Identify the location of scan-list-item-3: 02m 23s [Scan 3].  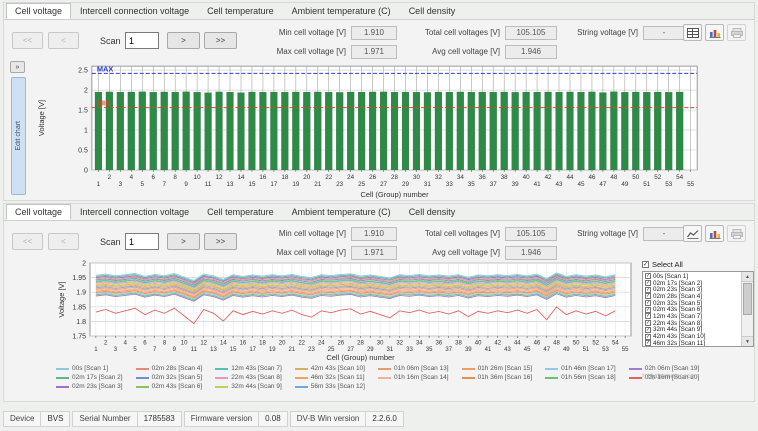
(692, 289).